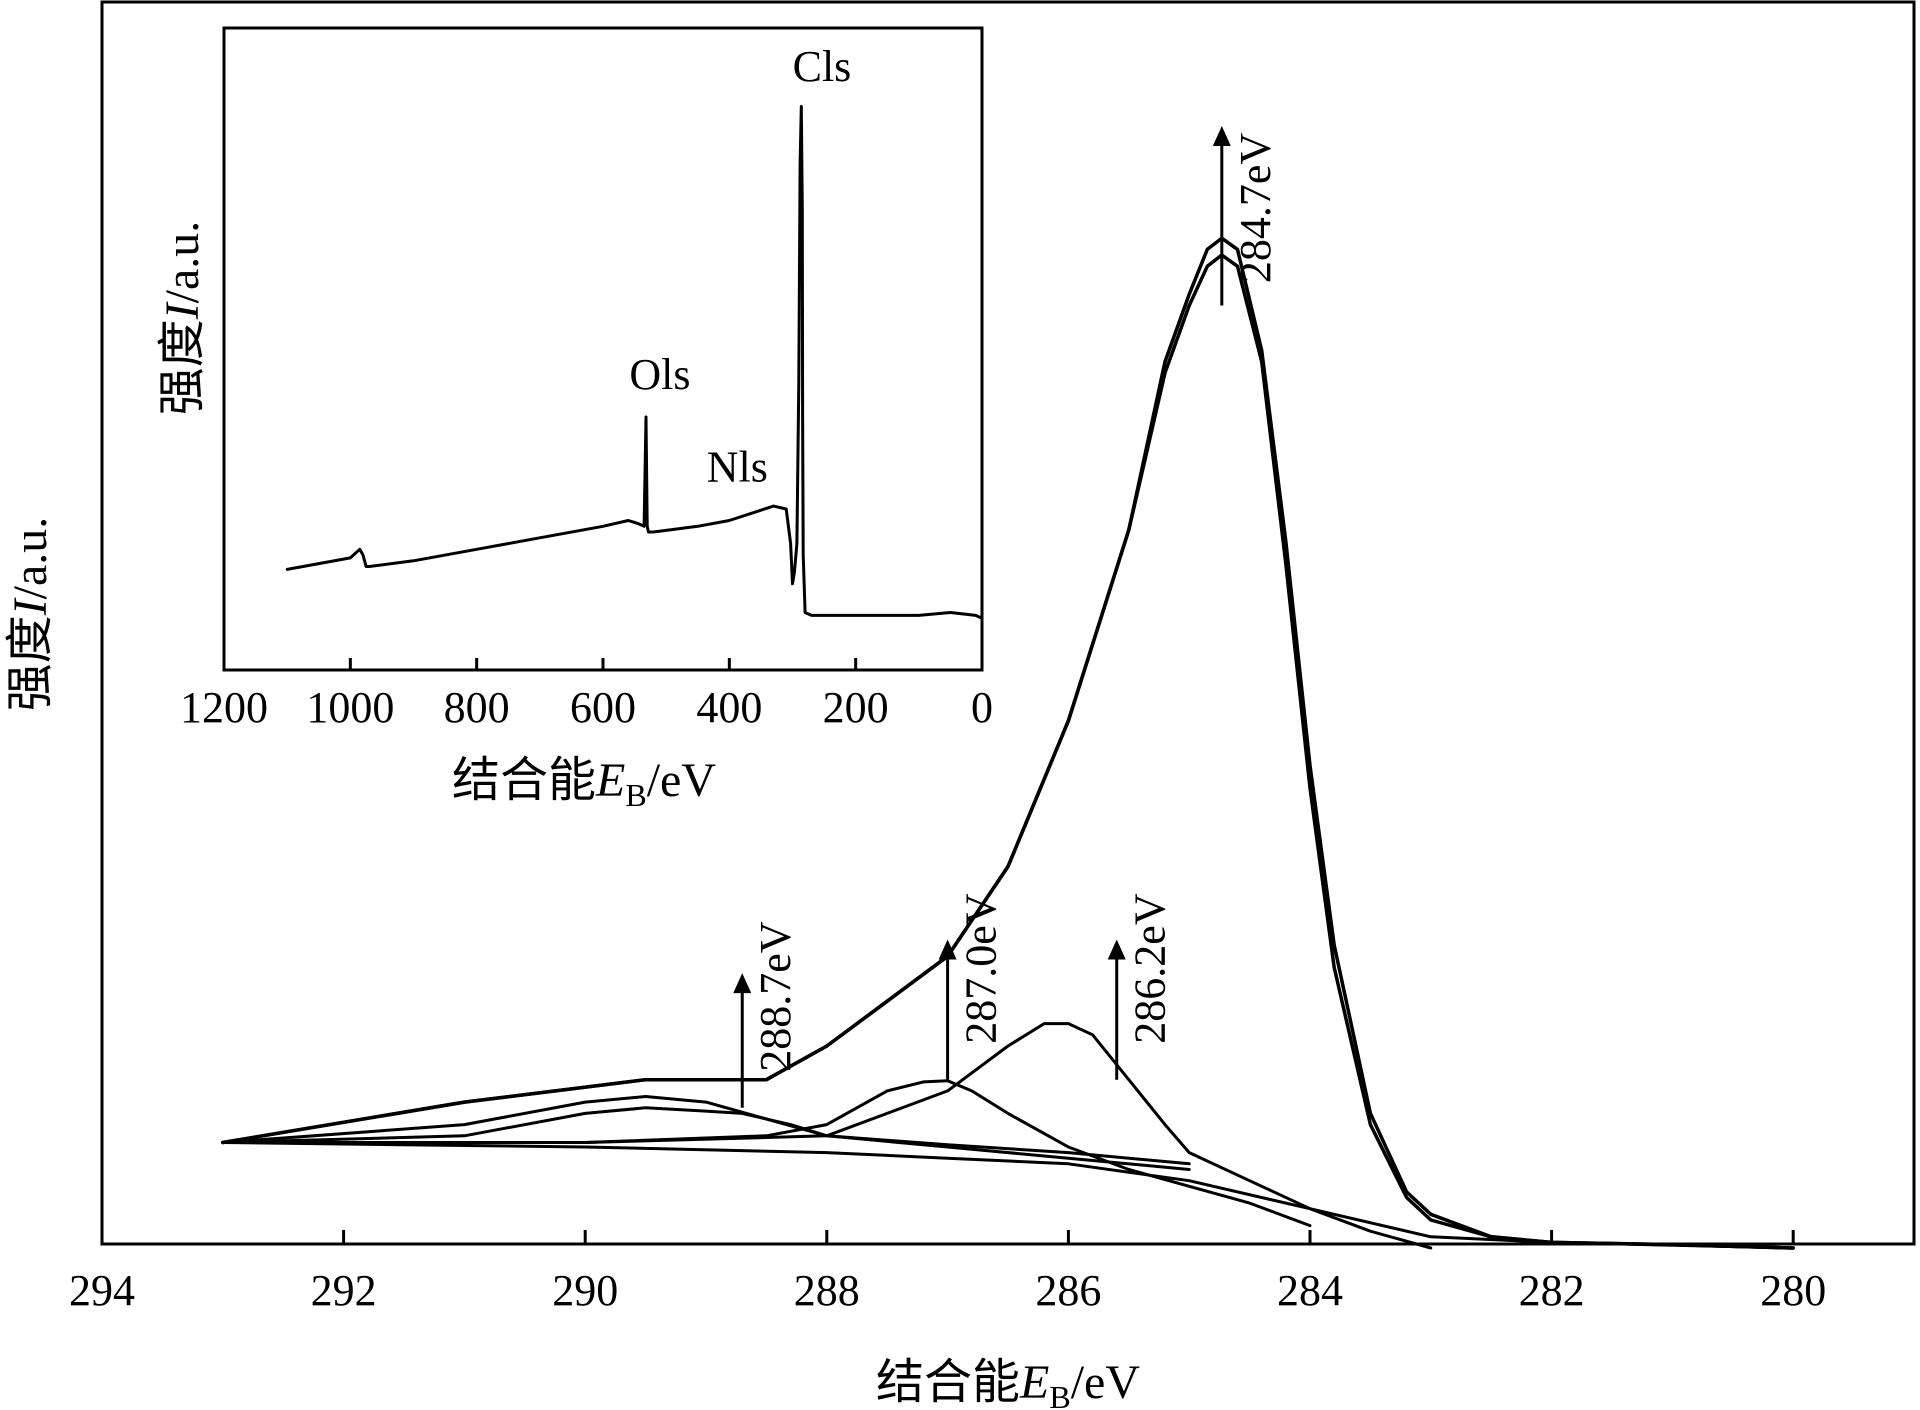 The width and height of the screenshot is (1920, 1410). I want to click on main-x-tick-label: 282, so click(1552, 1290).